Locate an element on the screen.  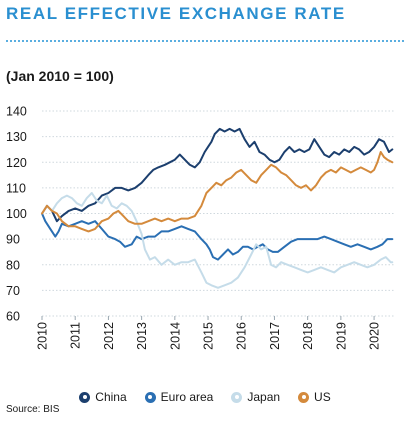
x-tick-label: 2019 is located at coordinates (341, 336).